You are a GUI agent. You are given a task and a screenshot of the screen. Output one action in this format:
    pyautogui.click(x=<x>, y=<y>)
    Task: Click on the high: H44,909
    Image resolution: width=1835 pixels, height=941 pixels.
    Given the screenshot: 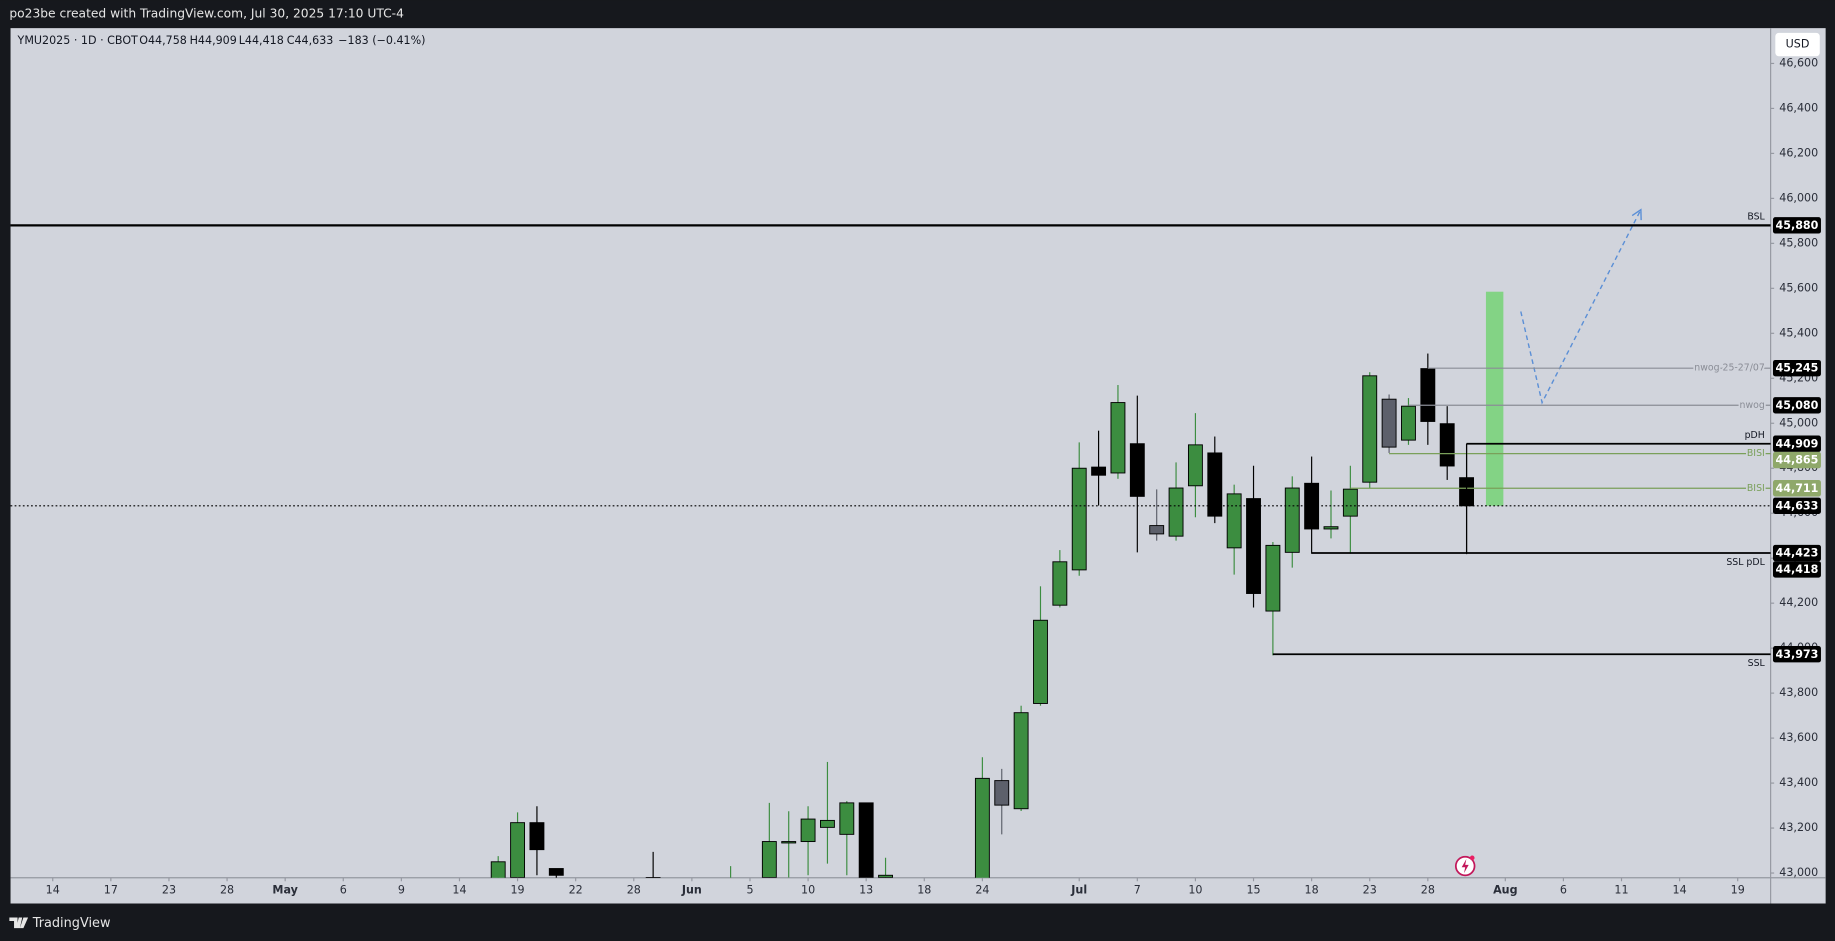 What is the action you would take?
    pyautogui.click(x=213, y=40)
    